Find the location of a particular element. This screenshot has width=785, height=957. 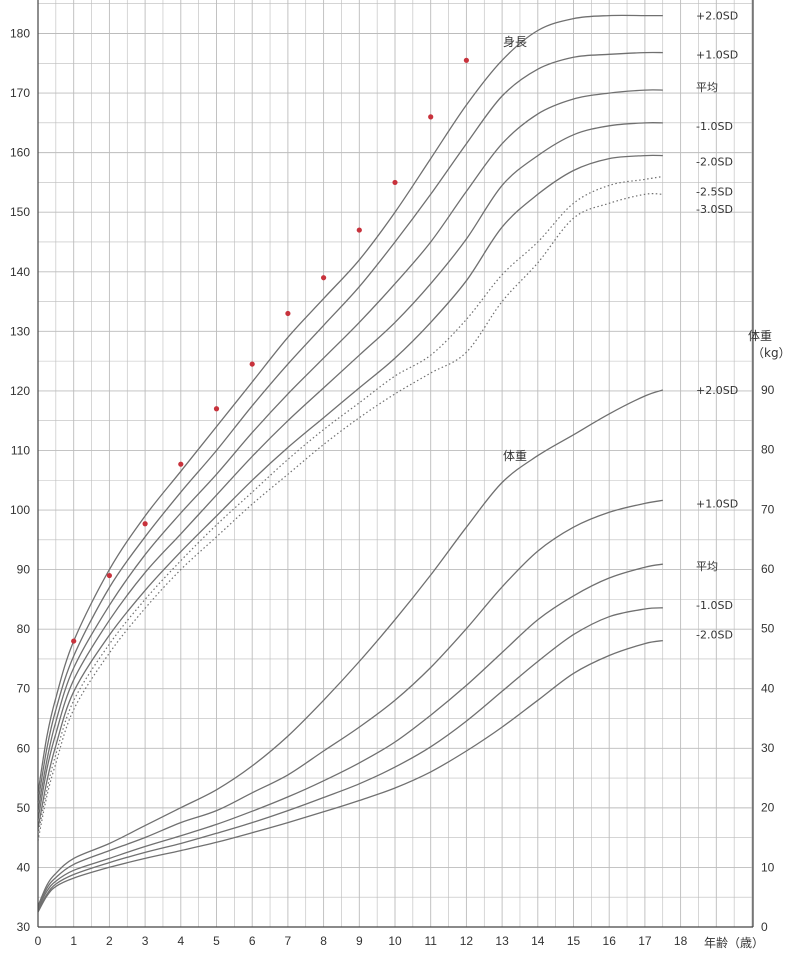

weight-curve-label: -1.0SD is located at coordinates (714, 605).